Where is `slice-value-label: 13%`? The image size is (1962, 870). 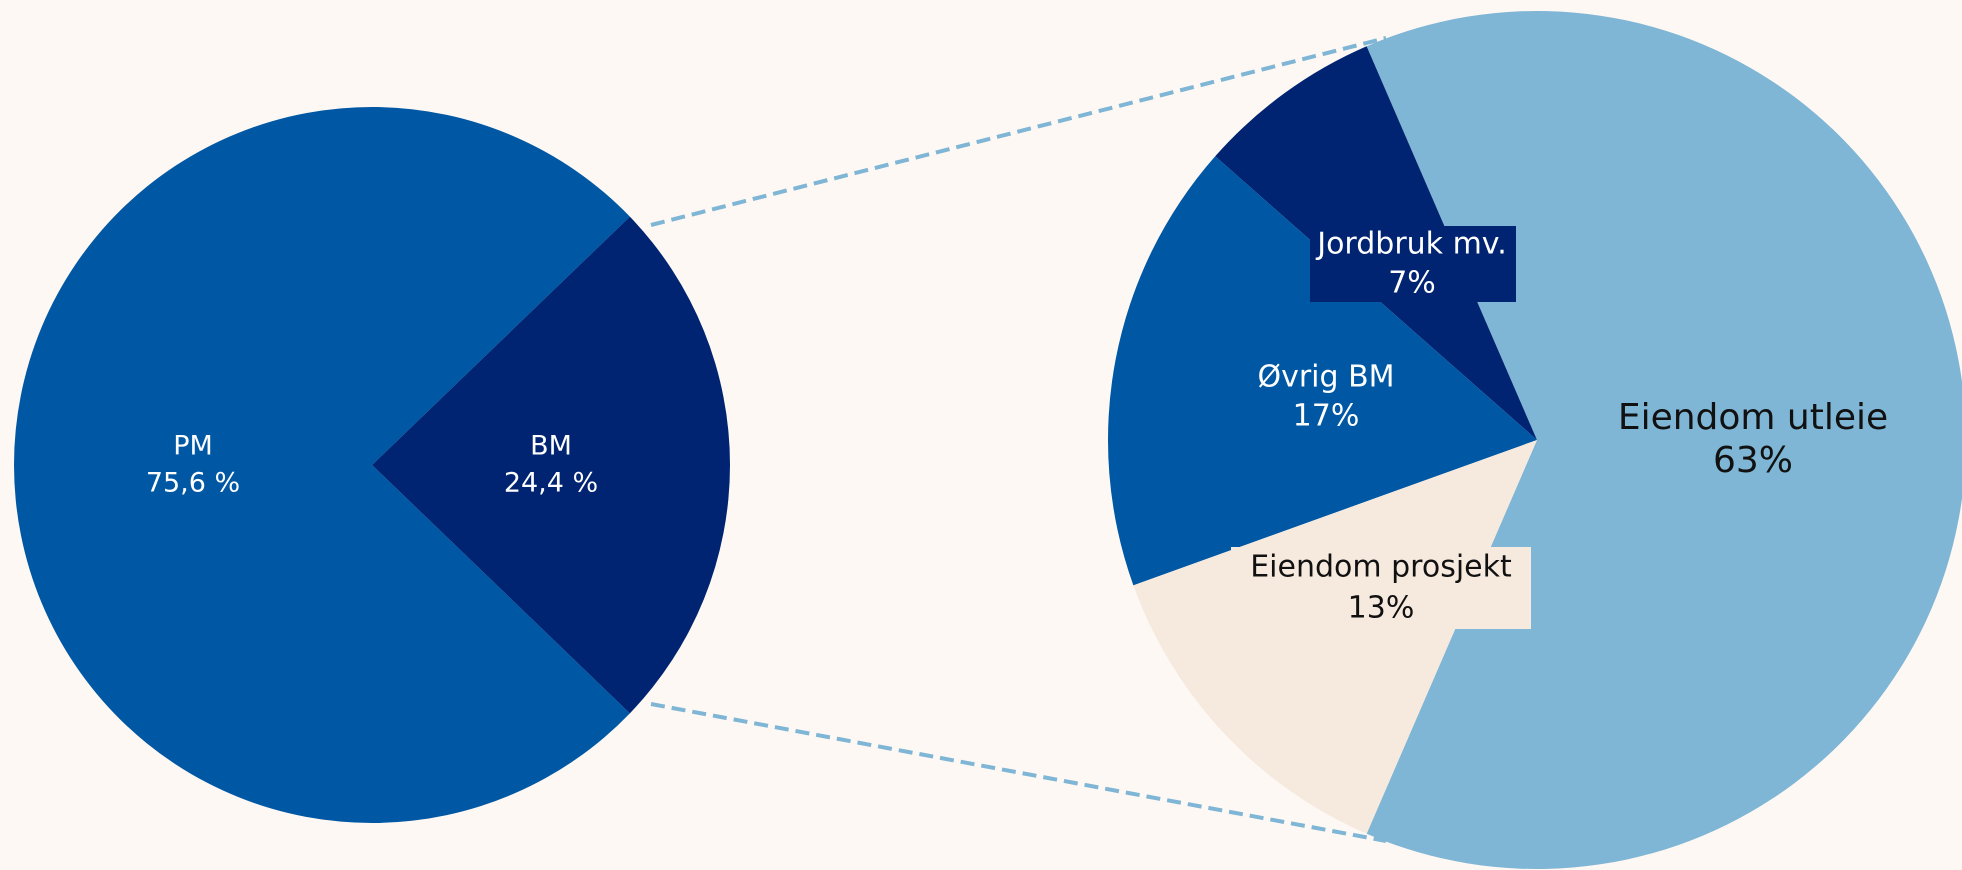
slice-value-label: 13% is located at coordinates (1381, 608).